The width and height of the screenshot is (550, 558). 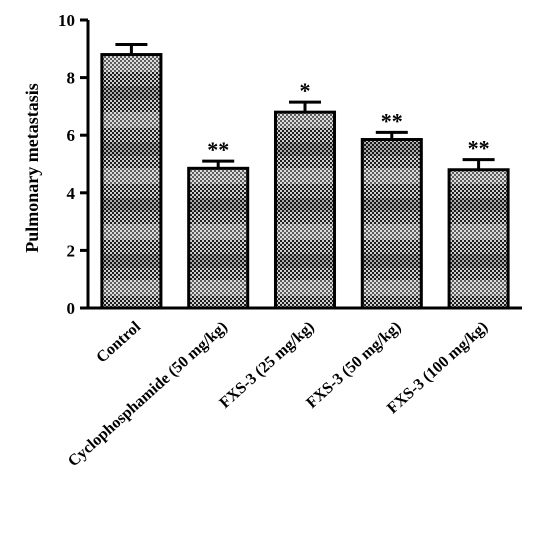 I want to click on y-tick-label: 2, so click(x=71, y=250).